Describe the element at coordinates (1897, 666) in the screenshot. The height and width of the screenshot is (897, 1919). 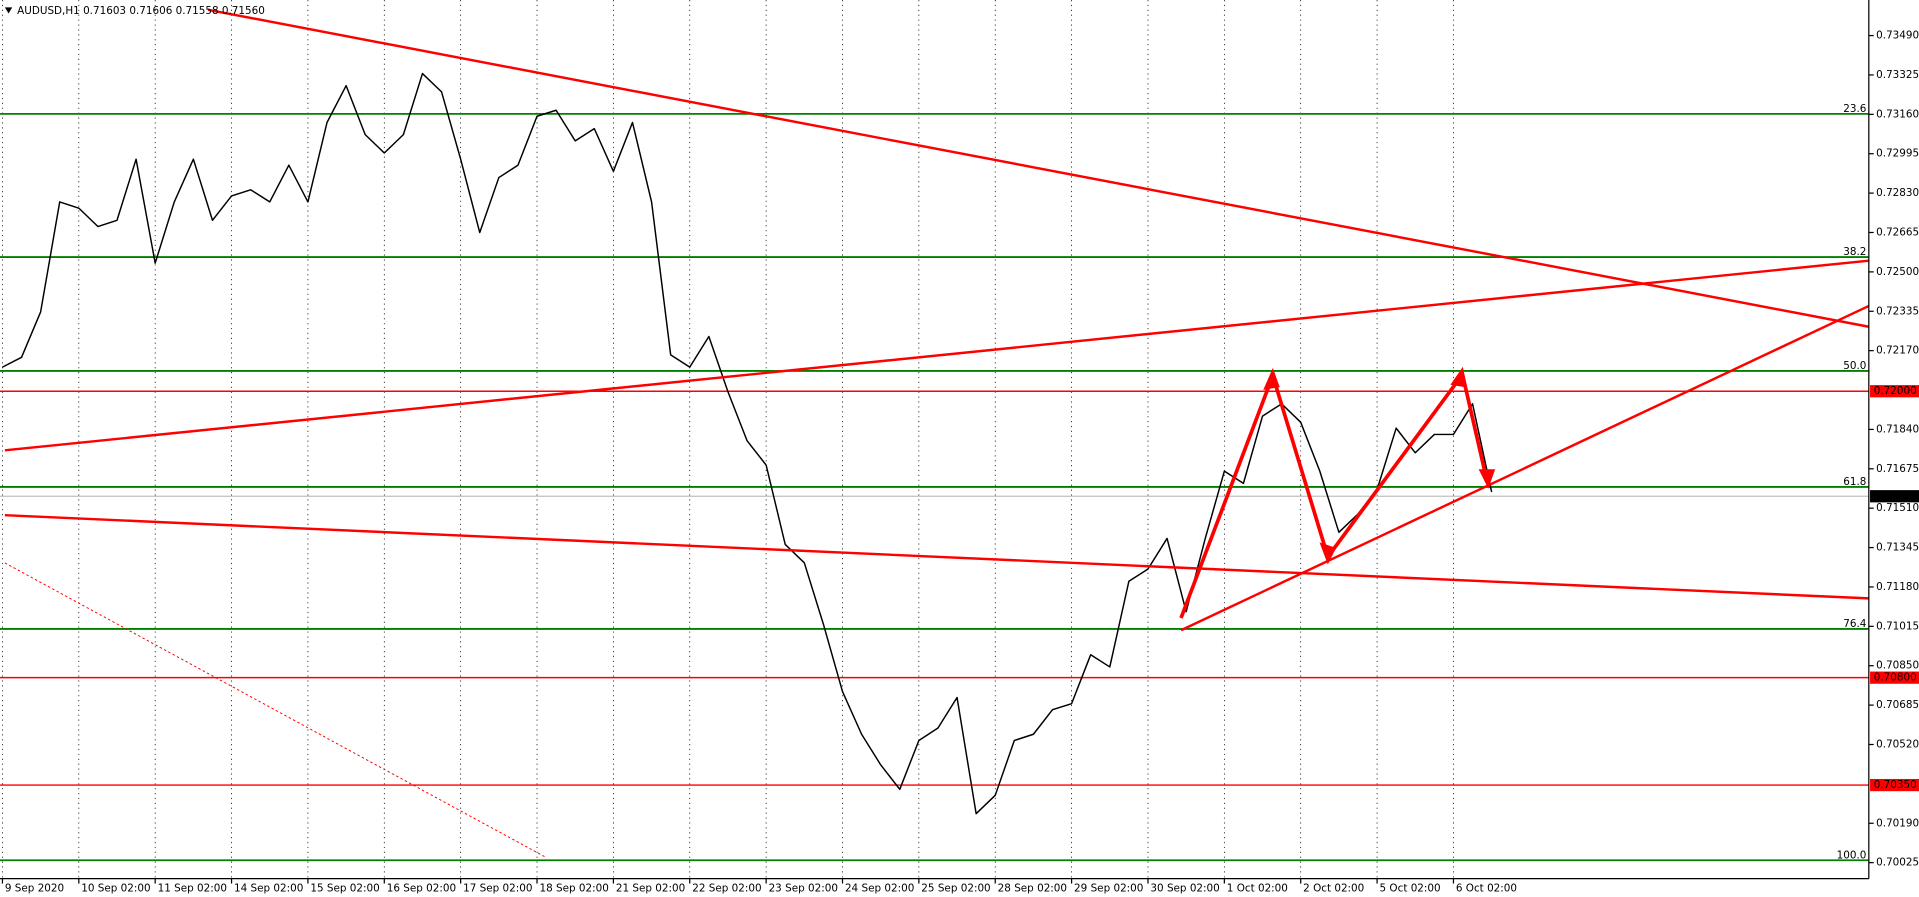
I see `y-tick-label: 0.70850` at that location.